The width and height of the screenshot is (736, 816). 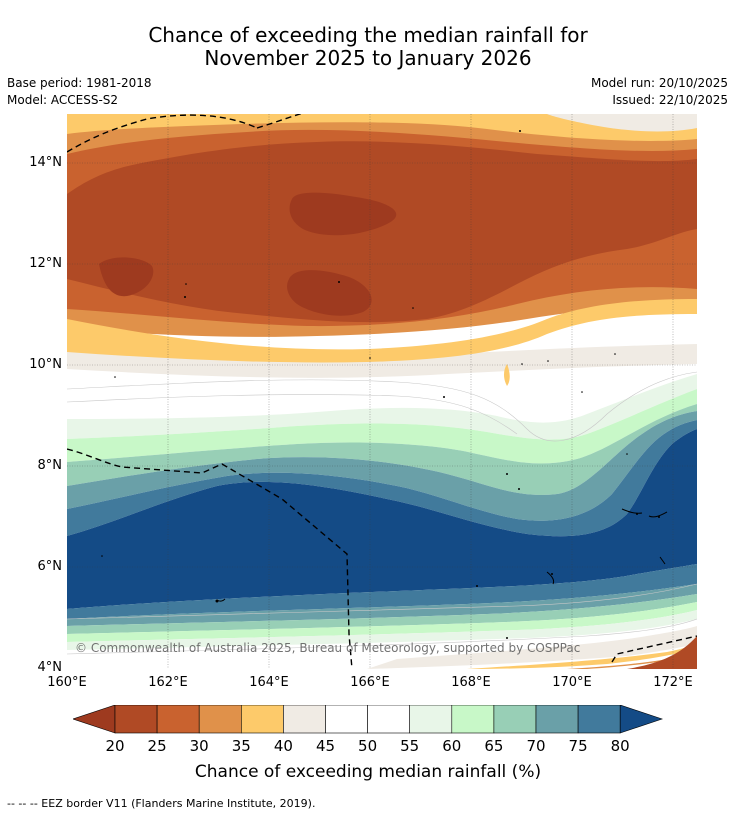 What do you see at coordinates (115, 746) in the screenshot?
I see `colorbar-tick-label: 20` at bounding box center [115, 746].